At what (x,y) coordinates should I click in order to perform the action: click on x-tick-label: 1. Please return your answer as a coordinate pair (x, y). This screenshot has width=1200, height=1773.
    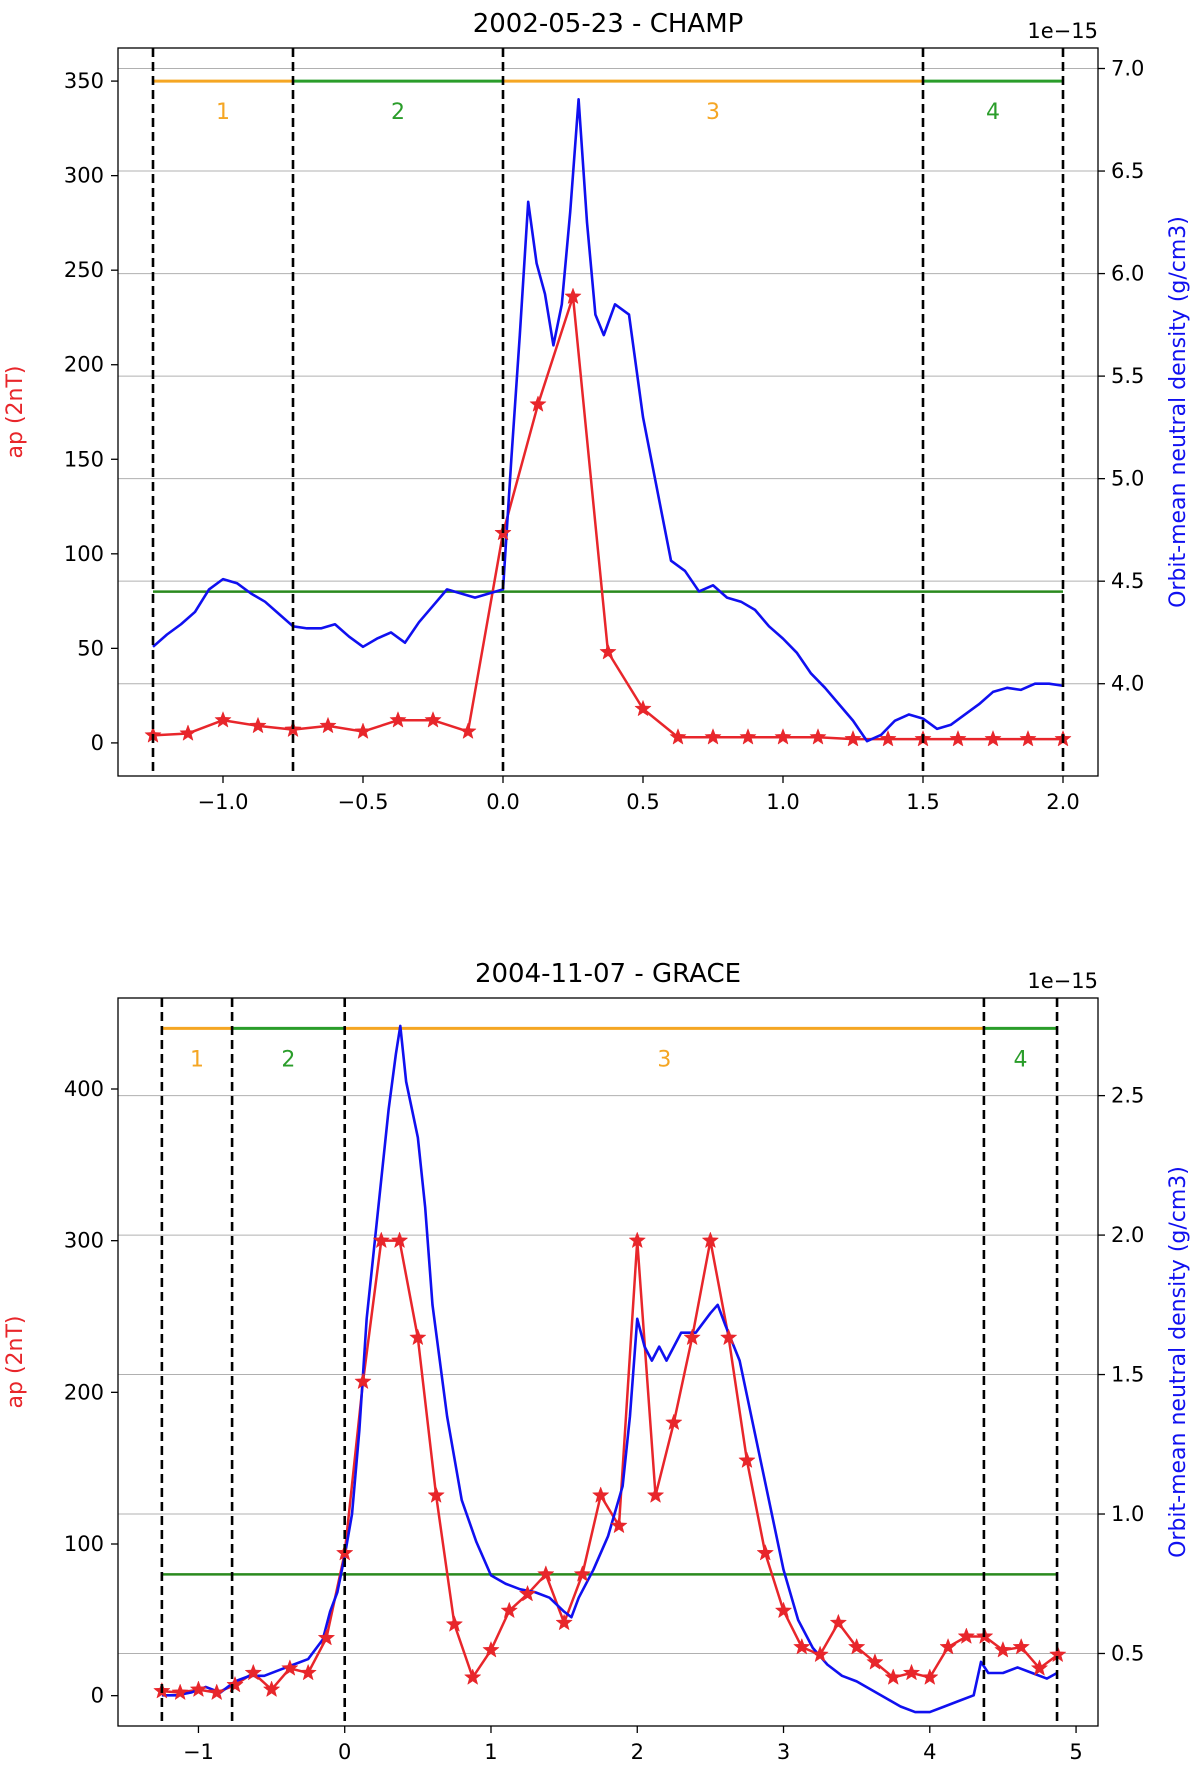
    Looking at the image, I should click on (490, 1752).